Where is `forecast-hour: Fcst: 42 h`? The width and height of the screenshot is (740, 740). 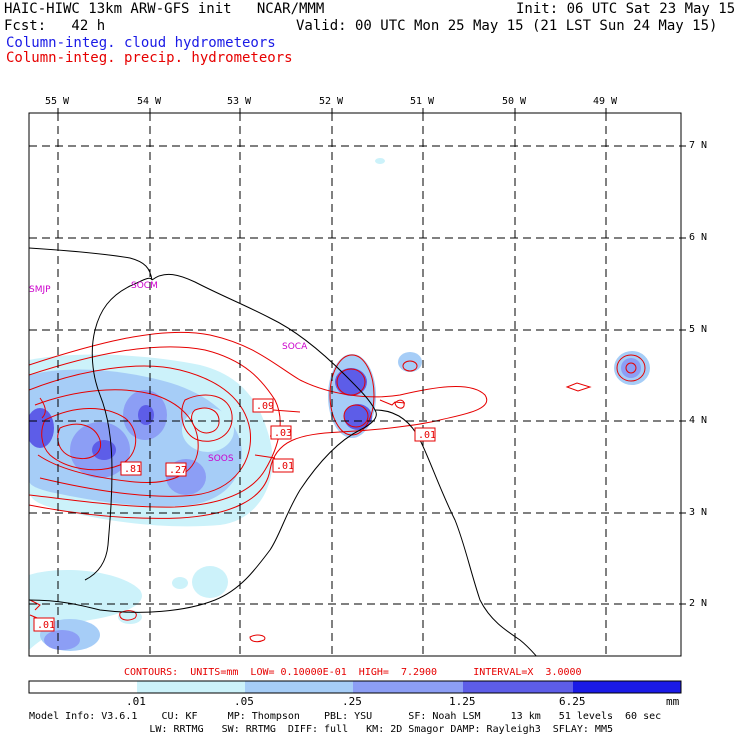
forecast-hour: Fcst: 42 h is located at coordinates (55, 26).